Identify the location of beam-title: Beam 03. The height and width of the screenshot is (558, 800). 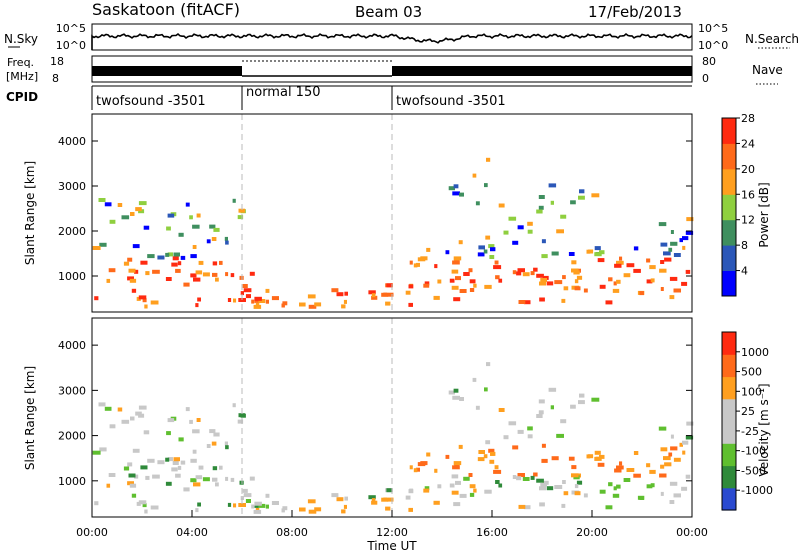
(388, 12).